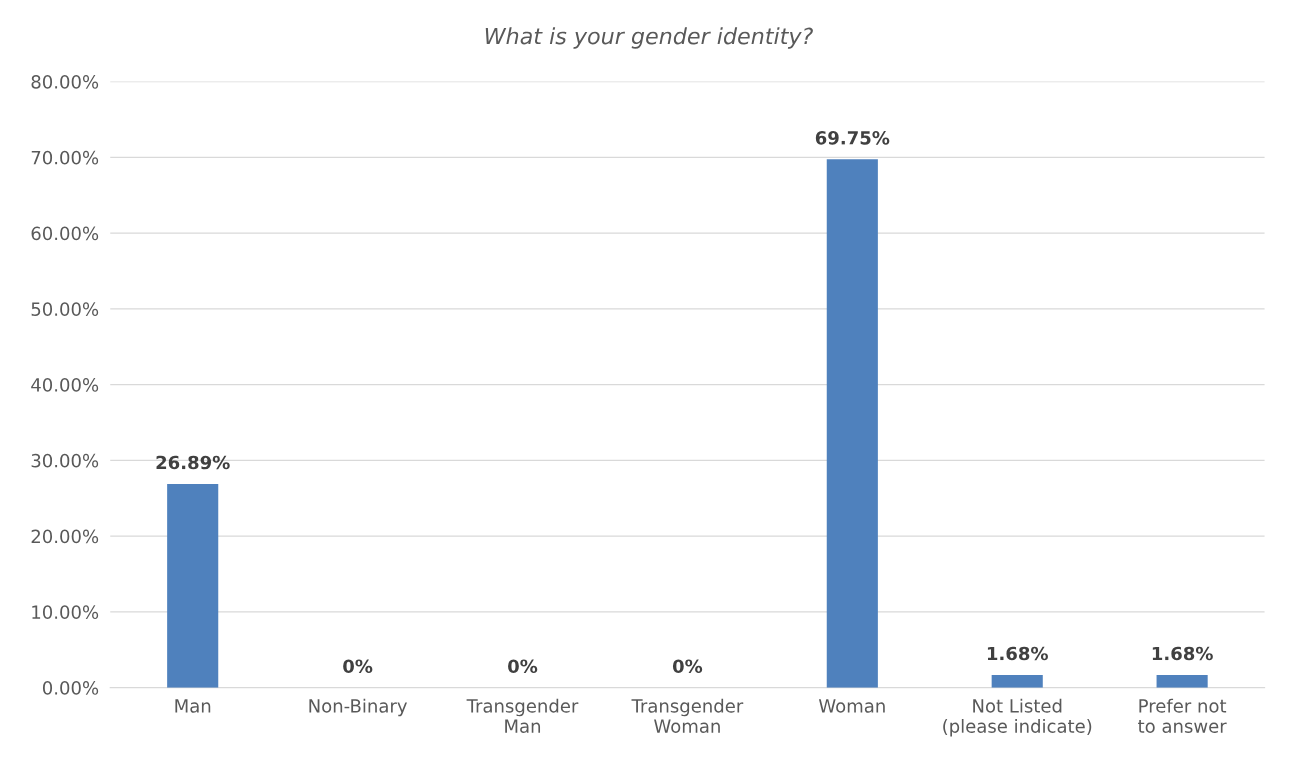  What do you see at coordinates (70, 688) in the screenshot?
I see `y-tick-label: 0.00%` at bounding box center [70, 688].